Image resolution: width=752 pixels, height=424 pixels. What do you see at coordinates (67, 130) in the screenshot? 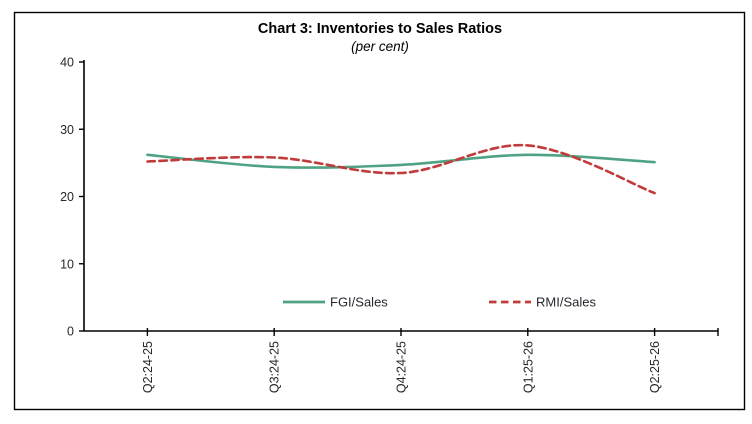
I see `y-axis-tick-label: 30` at bounding box center [67, 130].